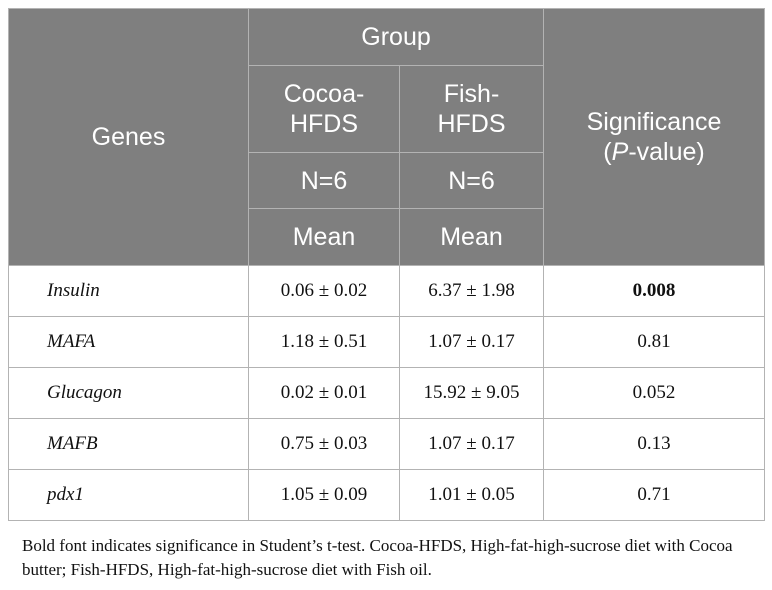 The height and width of the screenshot is (590, 772). What do you see at coordinates (654, 137) in the screenshot?
I see `header-significance: Significance (P-value)` at bounding box center [654, 137].